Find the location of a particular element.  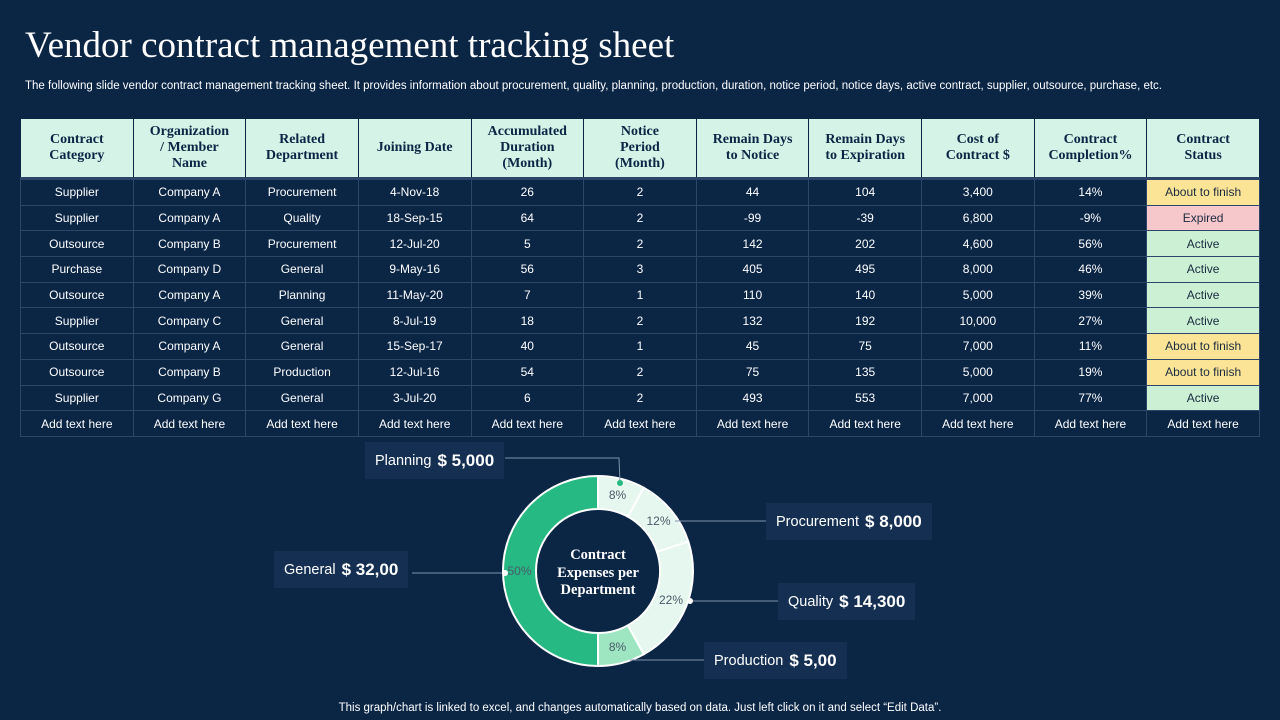

slice-label-general: 50% is located at coordinates (519, 571).